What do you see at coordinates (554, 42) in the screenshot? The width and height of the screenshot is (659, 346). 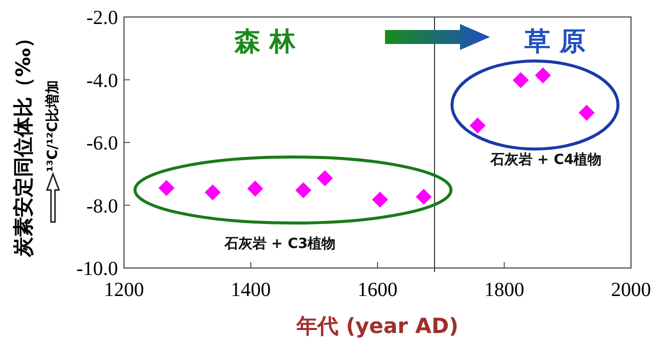 I see `annotation: 草 原` at bounding box center [554, 42].